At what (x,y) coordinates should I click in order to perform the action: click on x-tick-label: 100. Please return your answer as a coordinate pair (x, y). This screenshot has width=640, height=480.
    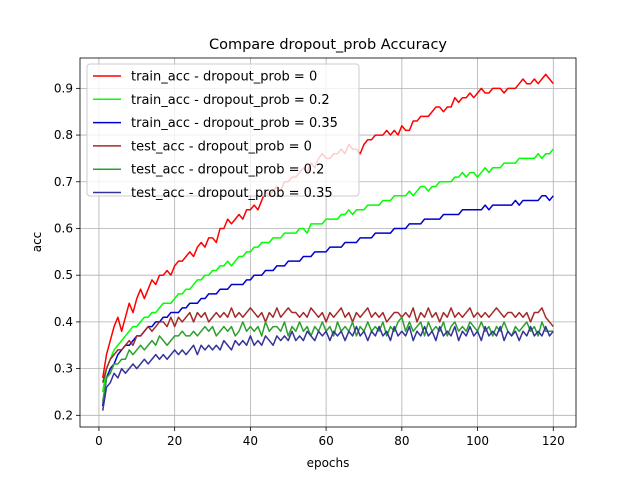
    Looking at the image, I should click on (477, 441).